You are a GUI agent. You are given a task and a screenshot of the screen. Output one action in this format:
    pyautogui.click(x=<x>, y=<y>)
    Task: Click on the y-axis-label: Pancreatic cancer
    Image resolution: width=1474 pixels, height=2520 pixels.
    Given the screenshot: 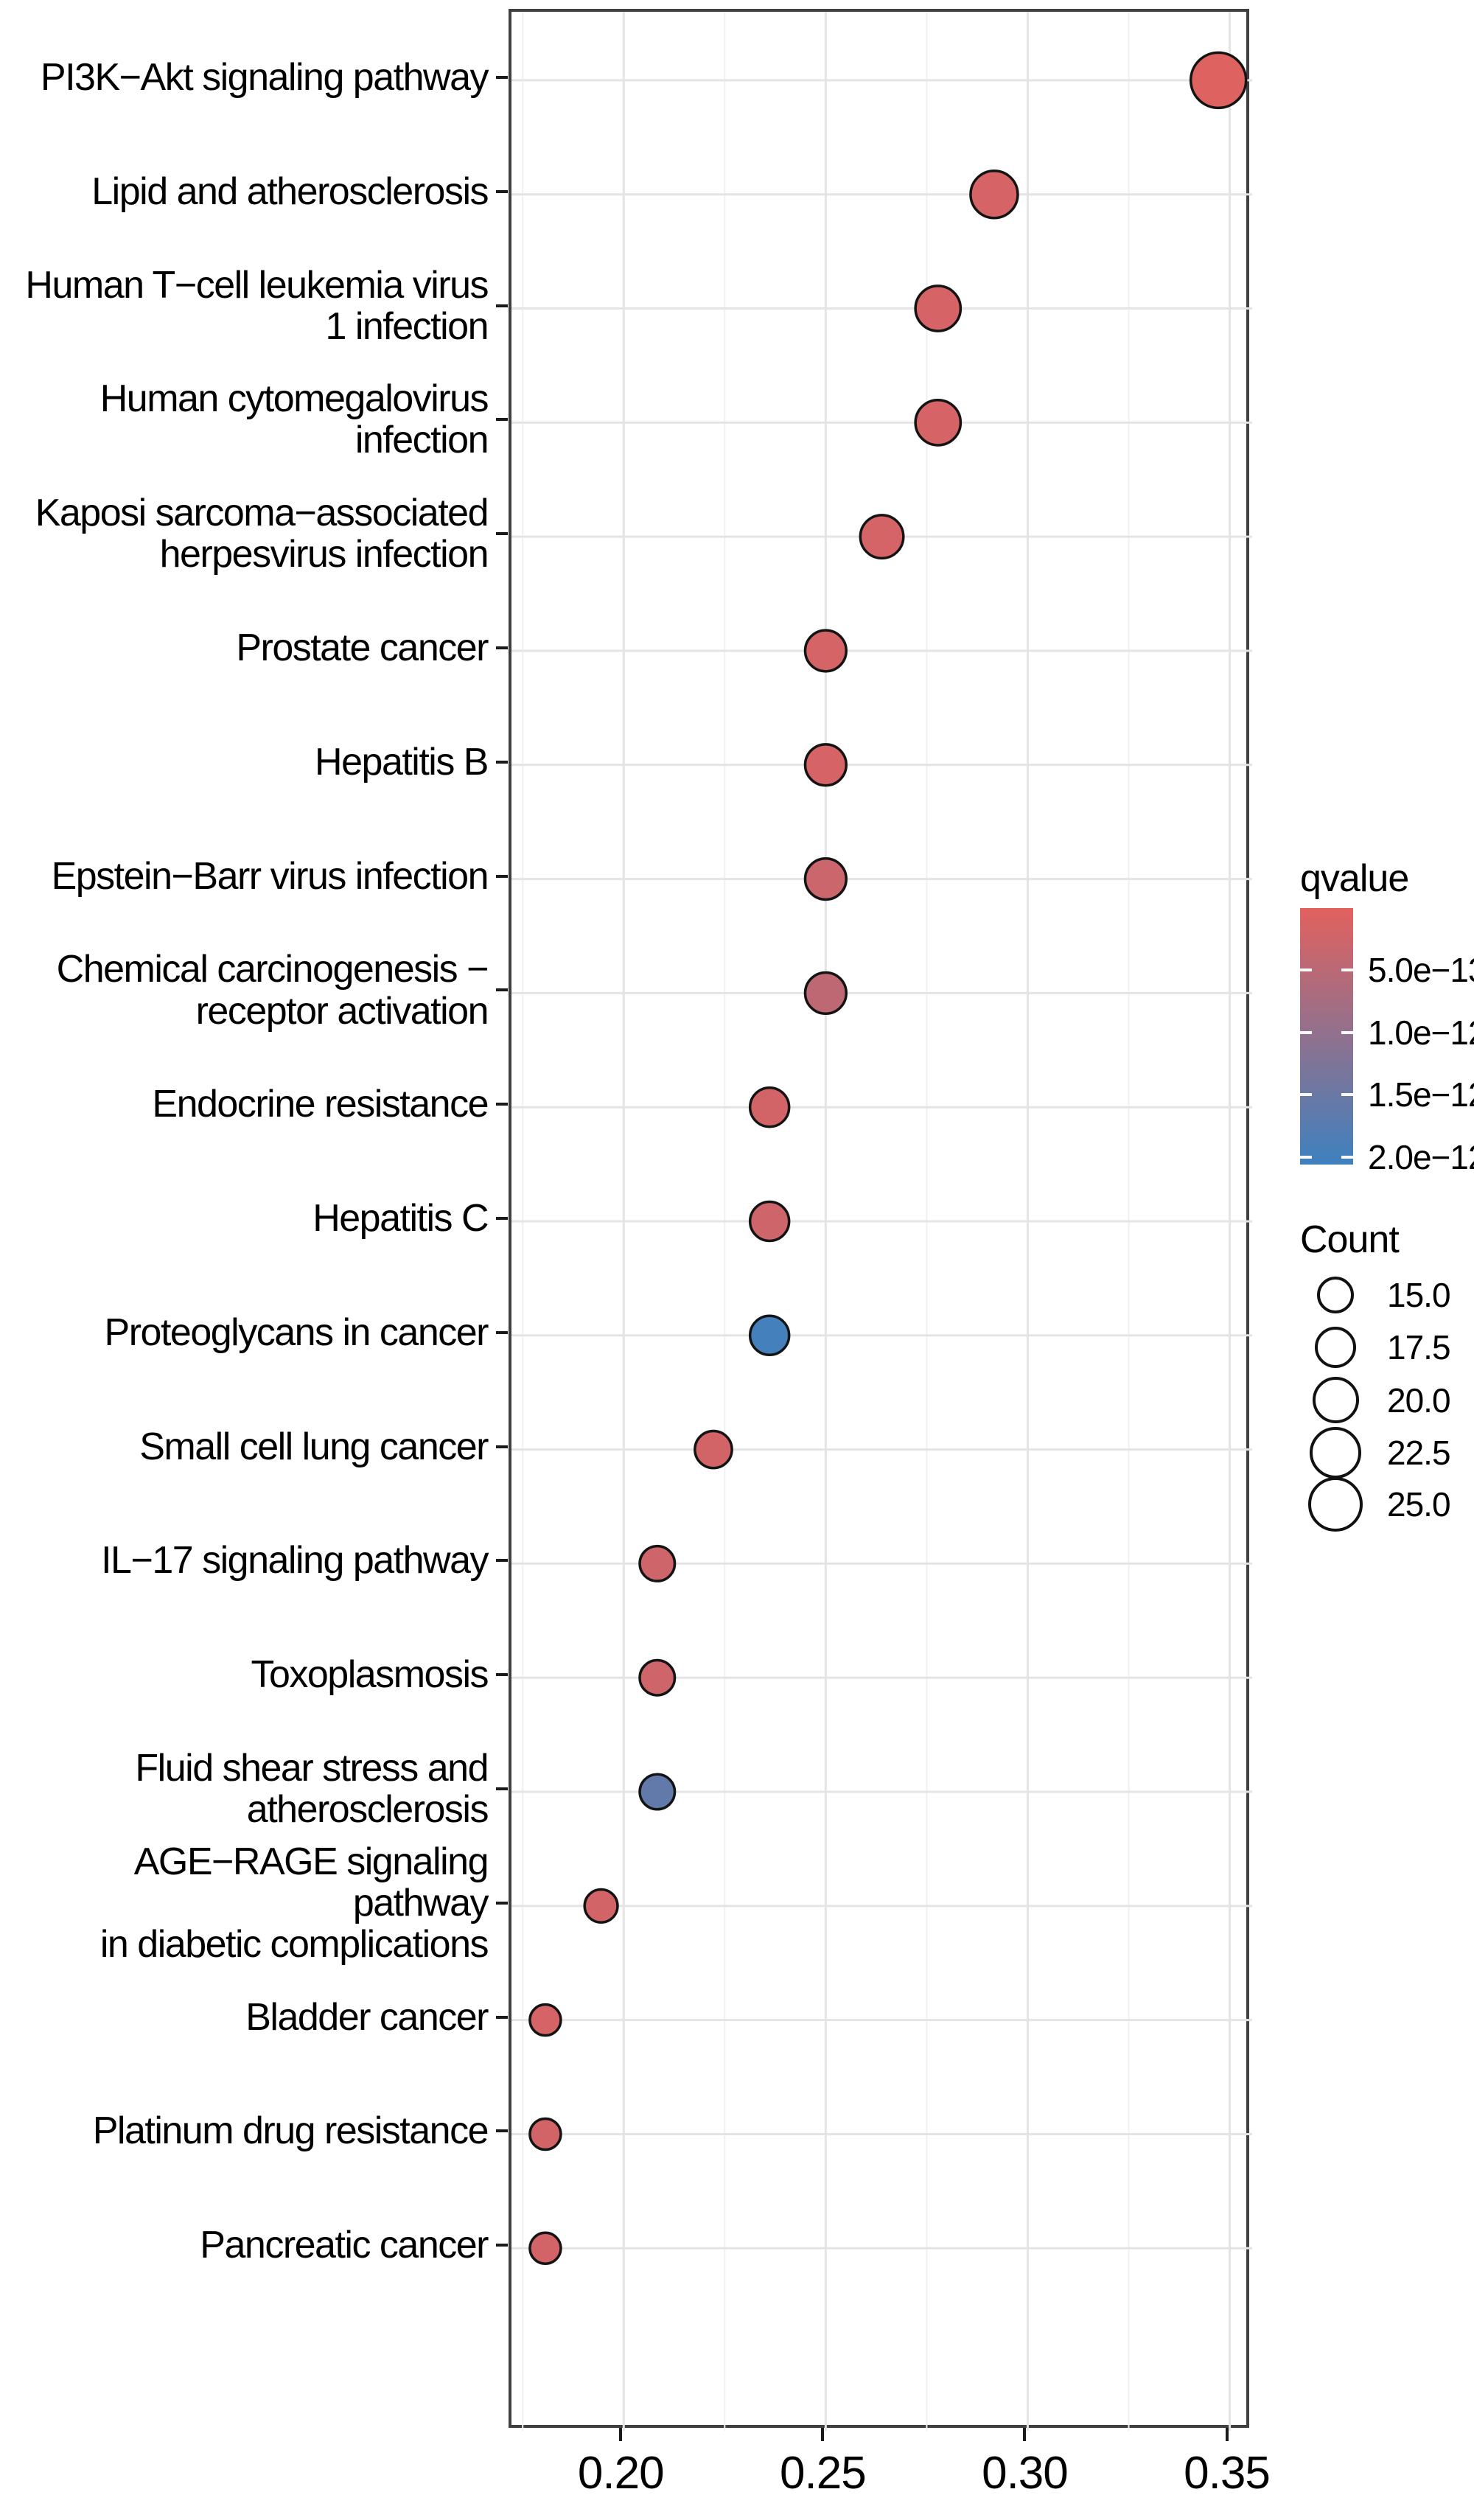 What is the action you would take?
    pyautogui.click(x=344, y=2245)
    